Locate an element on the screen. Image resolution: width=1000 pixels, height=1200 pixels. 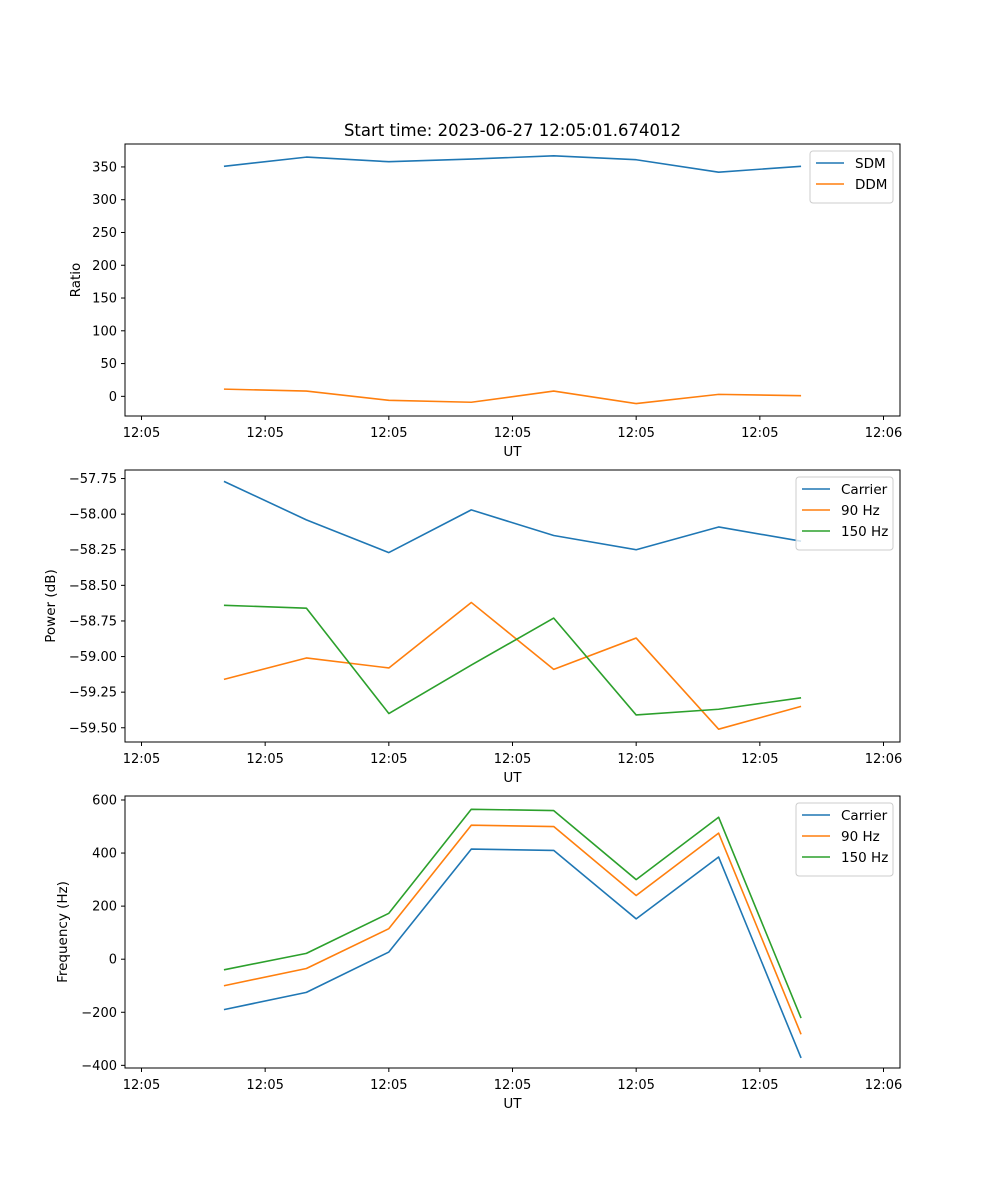
y-tick-label: −400 is located at coordinates (99, 1066).